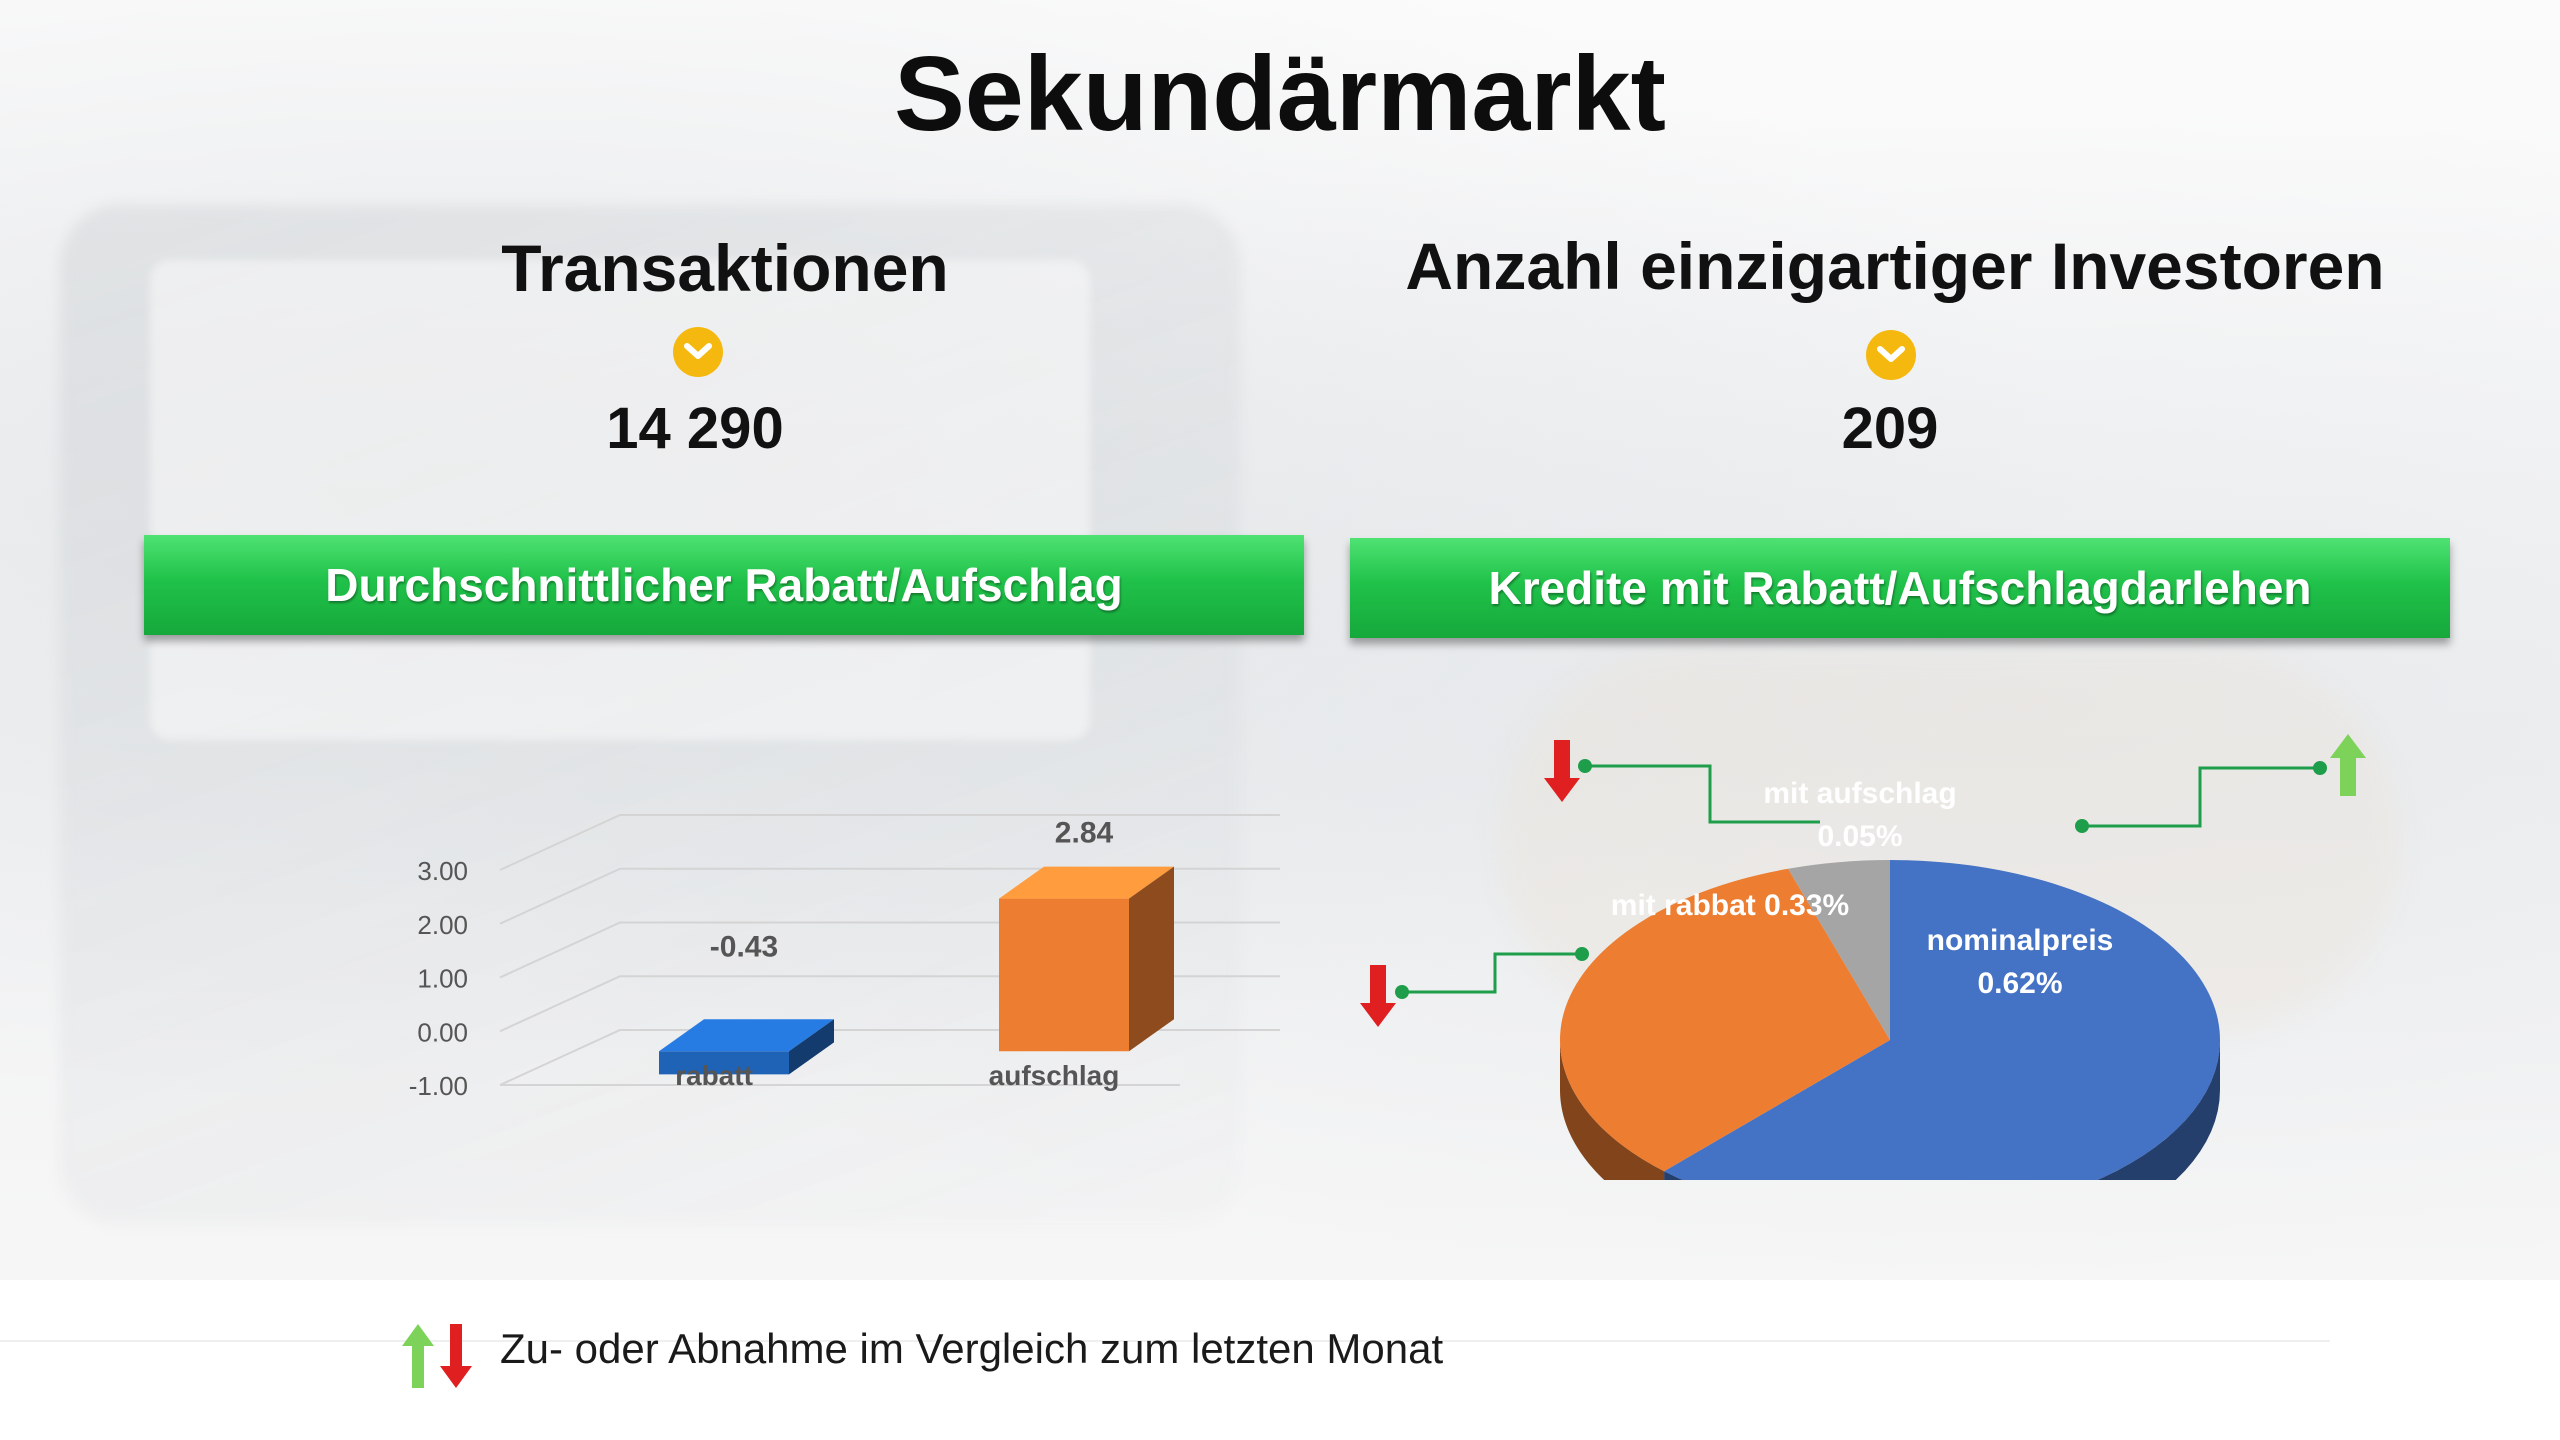 The image size is (2560, 1440). Describe the element at coordinates (1942, 1110) in the screenshot. I see `pie-side-nominalpreis` at that location.